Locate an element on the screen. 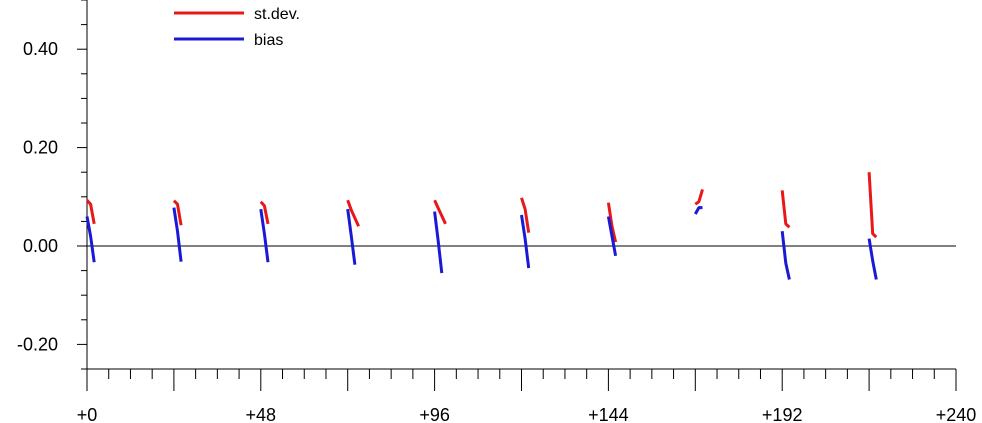  y-tick-label: 0.20 is located at coordinates (40, 148).